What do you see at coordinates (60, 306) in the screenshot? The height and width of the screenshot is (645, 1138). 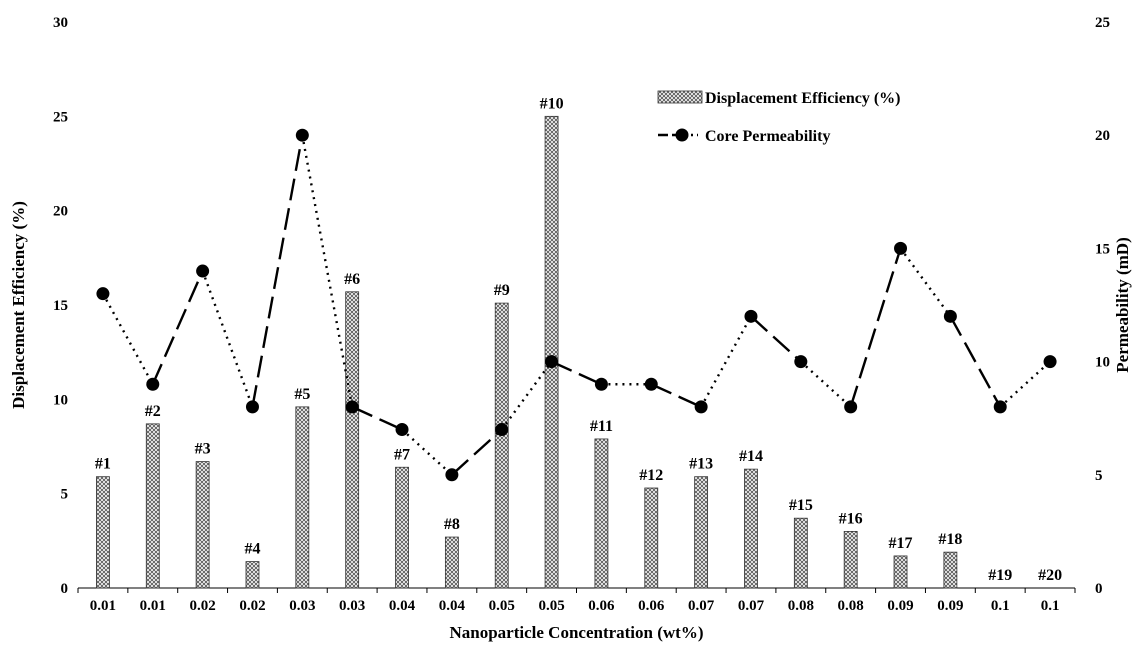 I see `y-tick-label: 15` at bounding box center [60, 306].